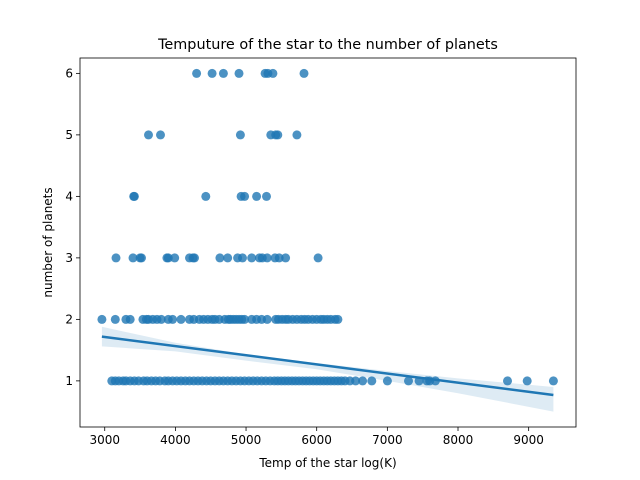 The image size is (640, 480). I want to click on x-axis: 3000 4000 5000 6000 7000 8000 9000, so click(316, 437).